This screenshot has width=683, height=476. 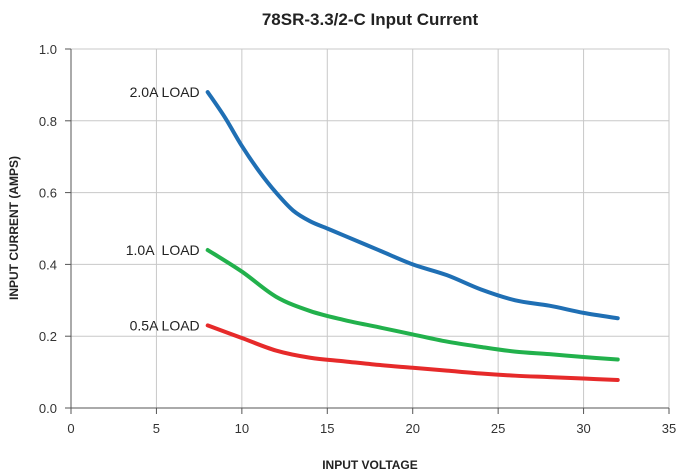 I want to click on series-label-1-0a-load: 1.0A LOAD, so click(x=163, y=250).